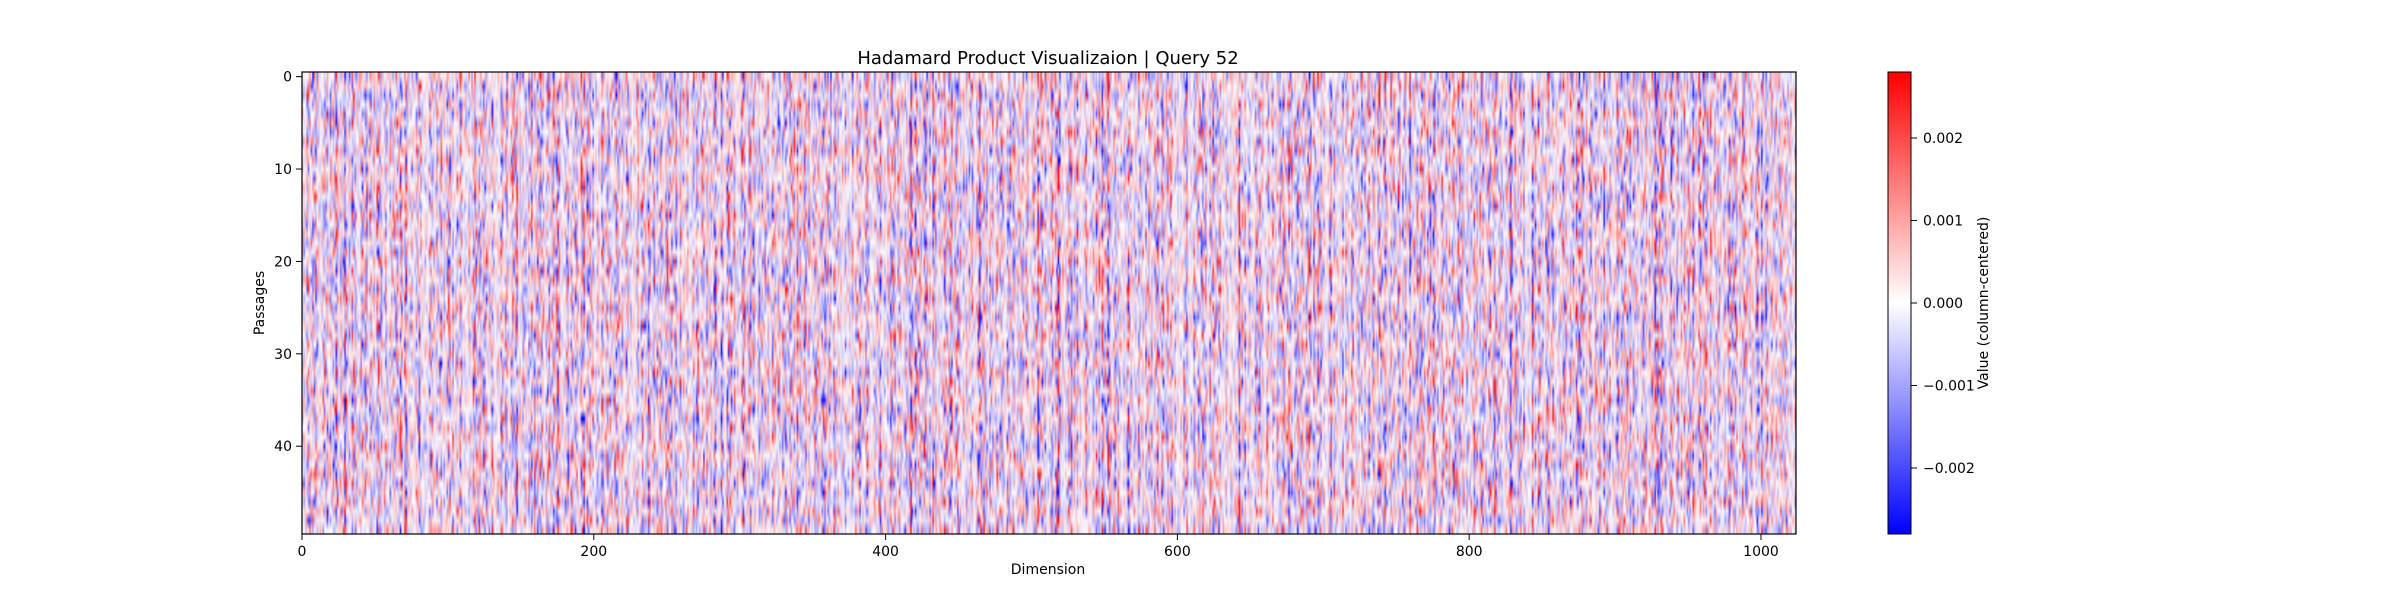  What do you see at coordinates (1943, 139) in the screenshot?
I see `colorbar-tick-label: 0.002` at bounding box center [1943, 139].